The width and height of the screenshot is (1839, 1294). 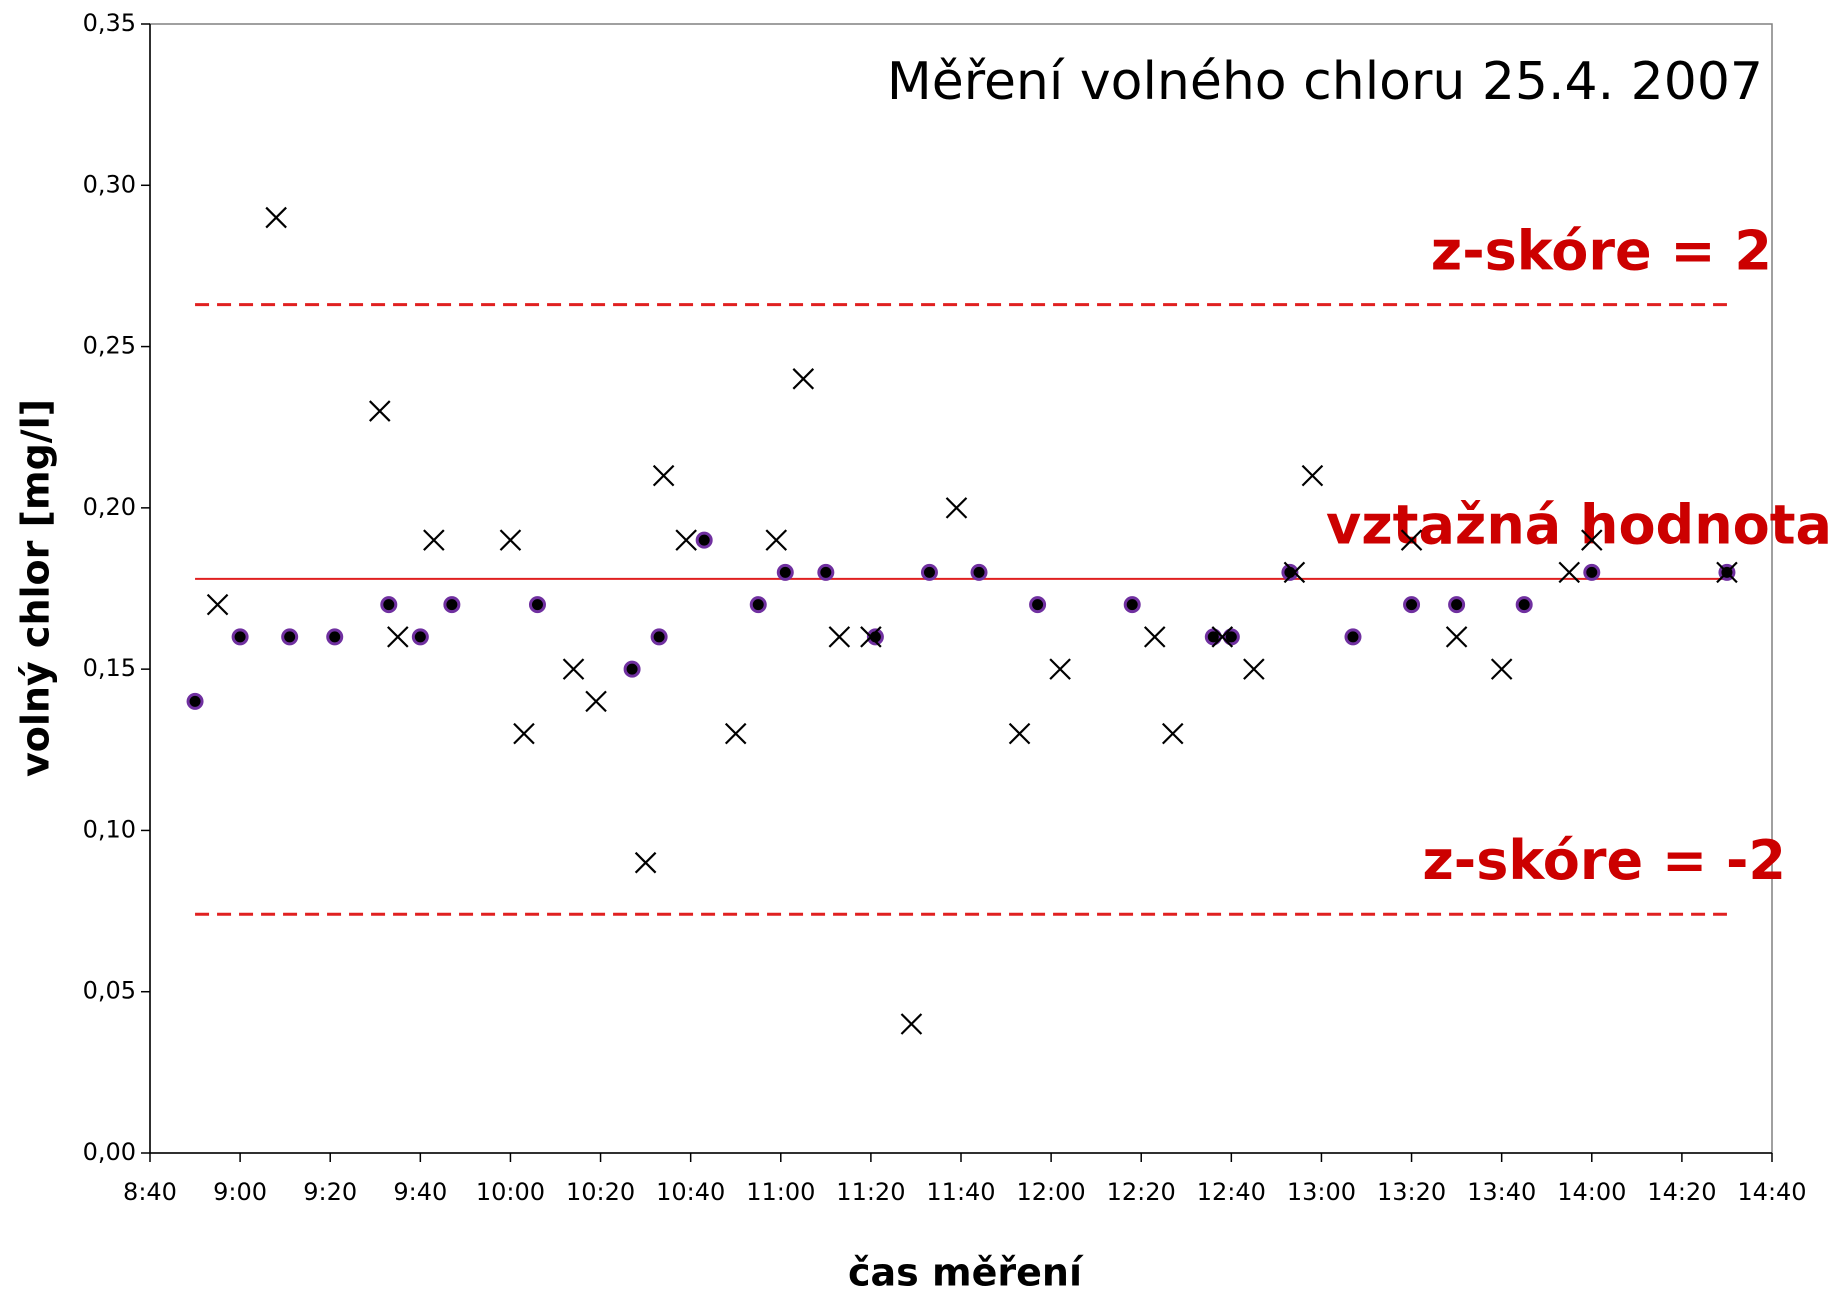 I want to click on x-tick-label: 12:40, so click(x=1231, y=1192).